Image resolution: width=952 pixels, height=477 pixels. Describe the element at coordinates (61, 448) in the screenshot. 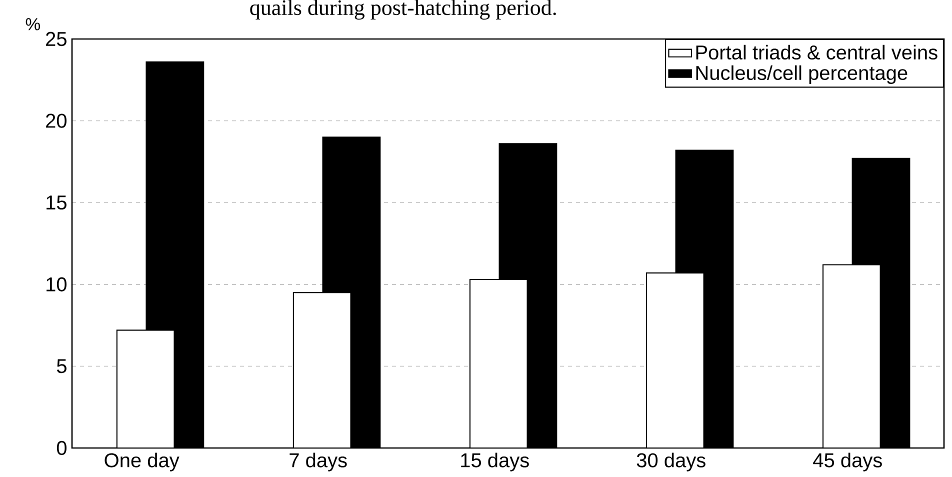

I see `y-tick-label: 0` at that location.